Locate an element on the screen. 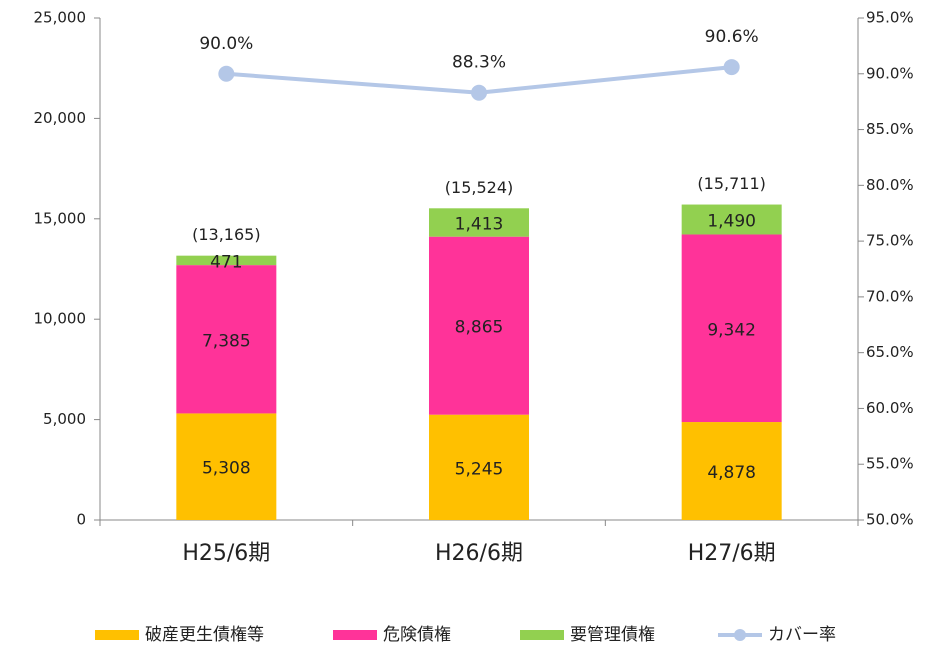  line-value-label: 88.3% is located at coordinates (479, 63).